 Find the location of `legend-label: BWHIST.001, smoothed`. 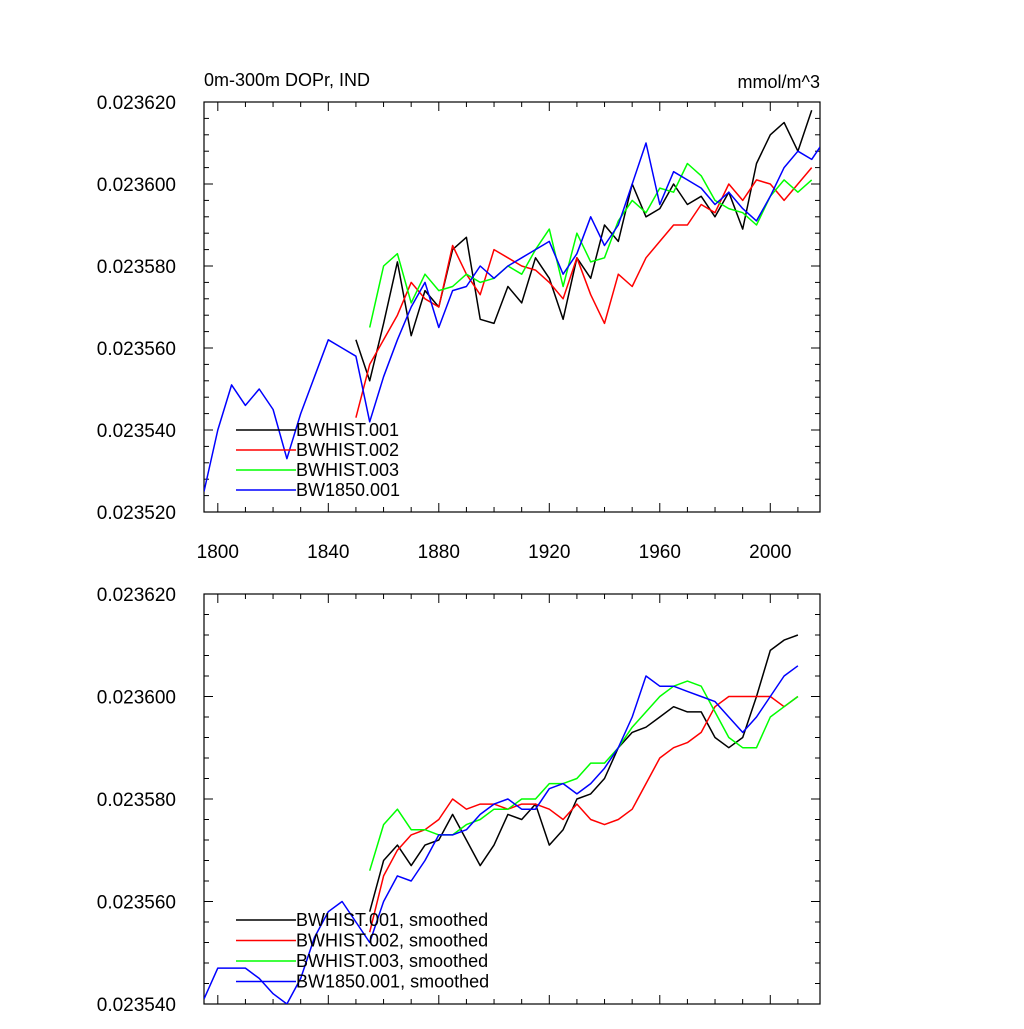

legend-label: BWHIST.001, smoothed is located at coordinates (392, 920).